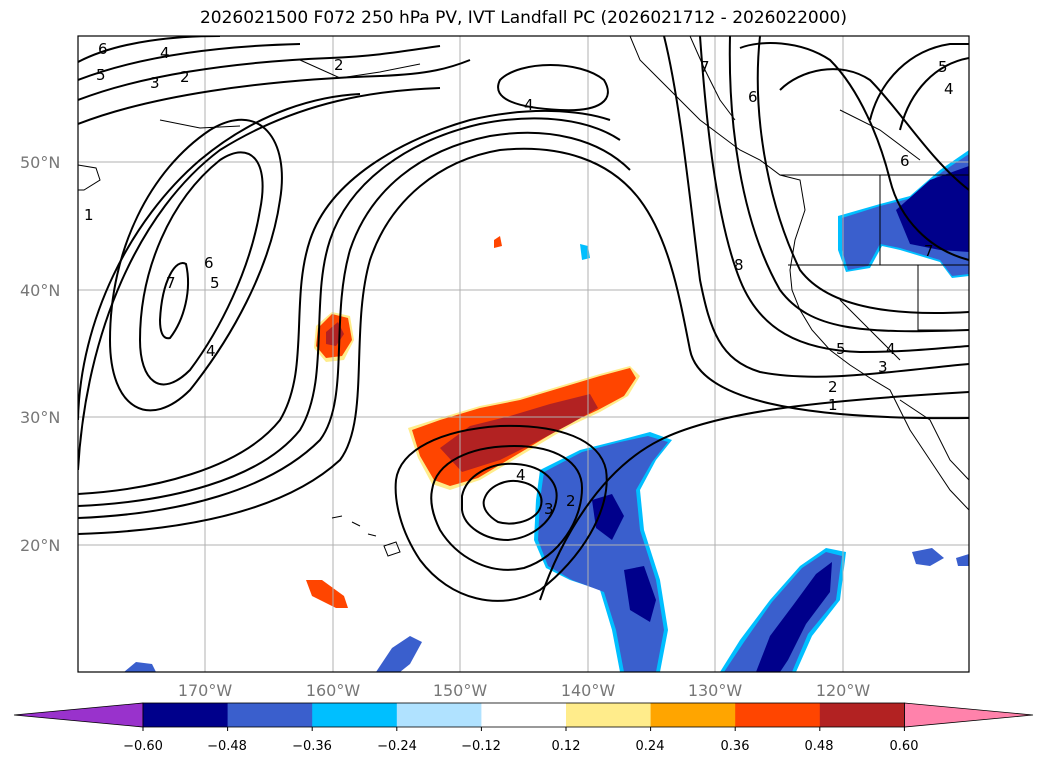 The height and width of the screenshot is (765, 1047). I want to click on colorbar-tick-label: −0.48, so click(227, 746).